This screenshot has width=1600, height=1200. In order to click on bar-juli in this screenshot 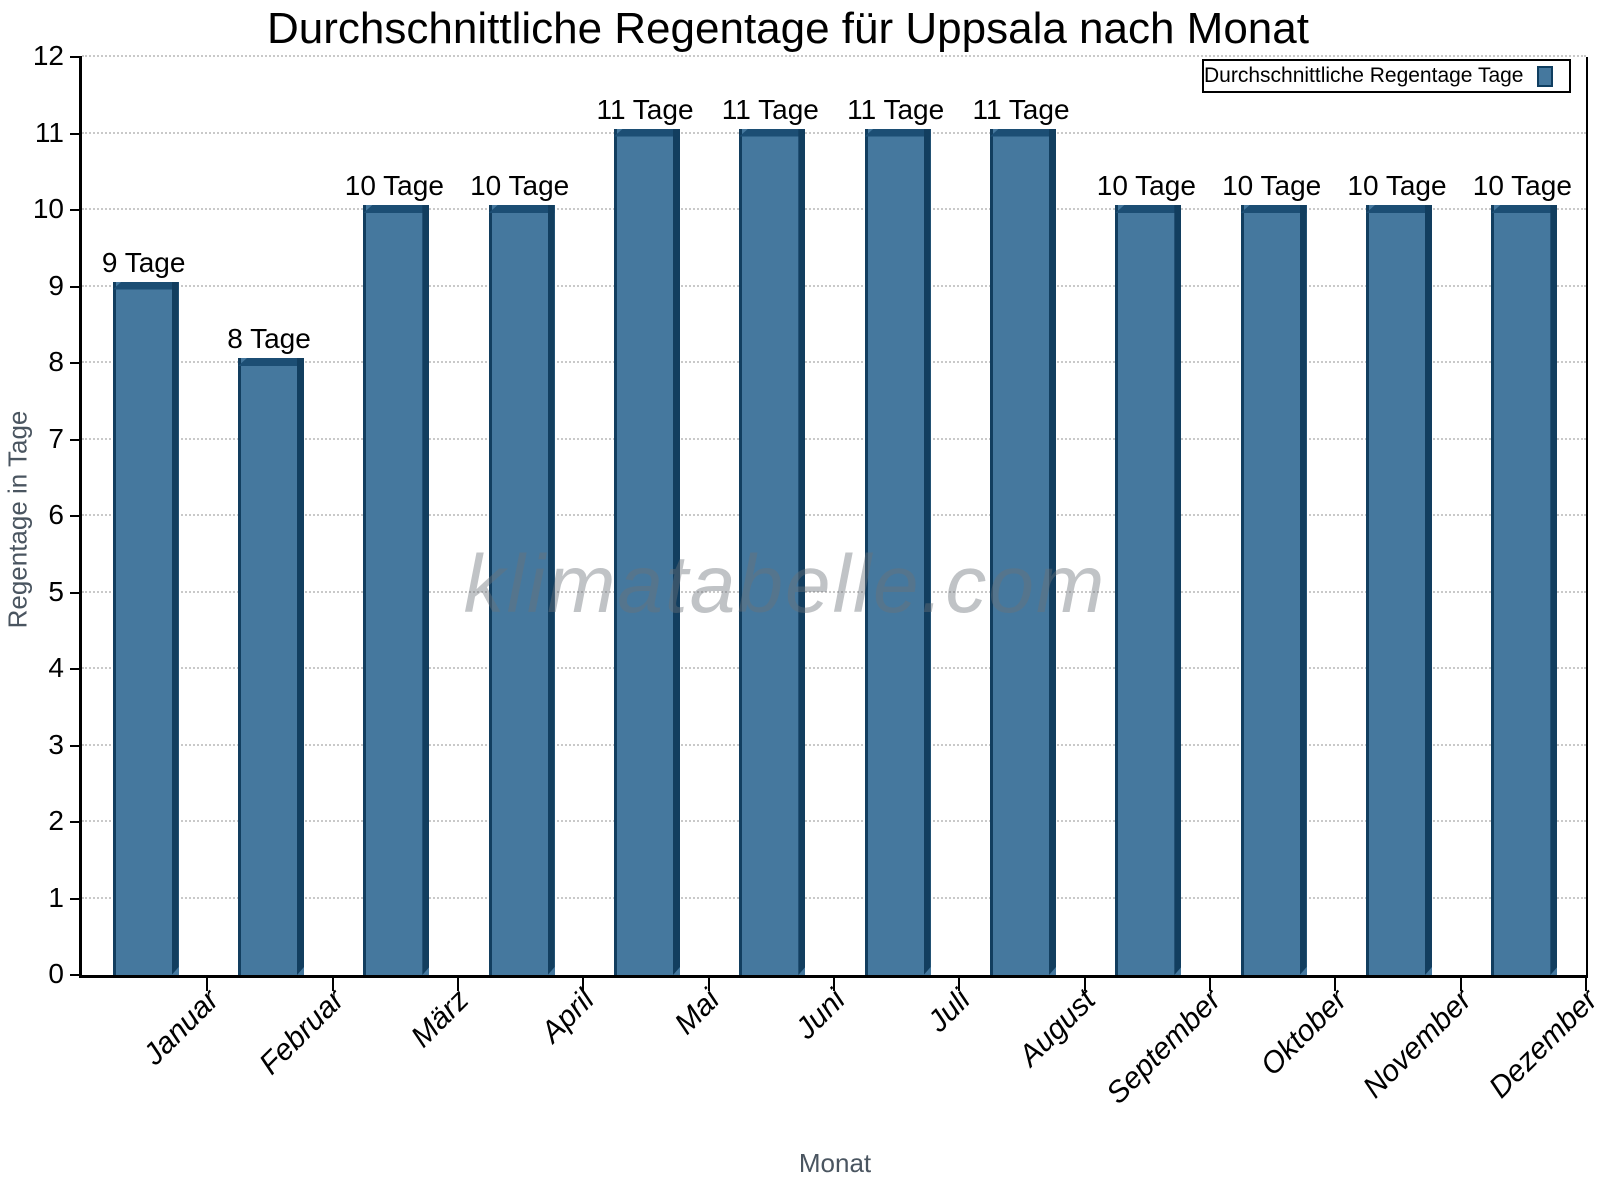, I will do `click(897, 552)`.